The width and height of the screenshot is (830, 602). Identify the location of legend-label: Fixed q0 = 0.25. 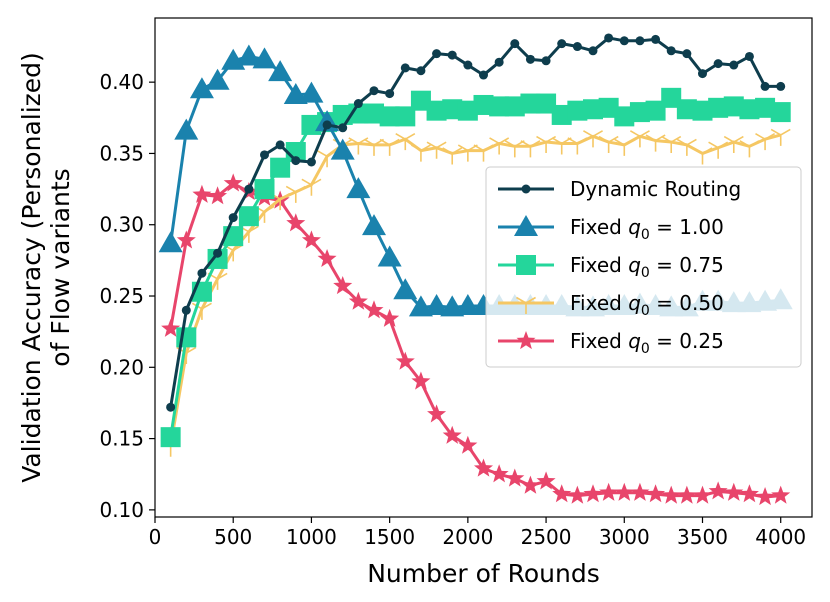
(647, 343).